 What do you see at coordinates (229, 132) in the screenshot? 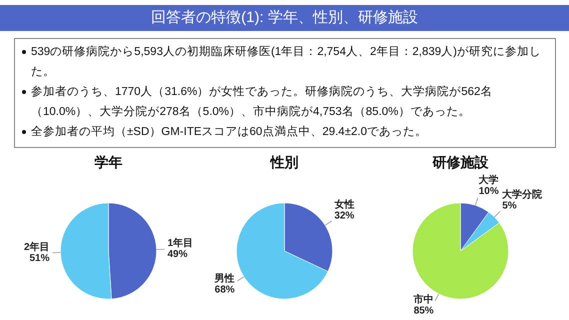
I see `text: 全参加者の平均（±SD）GM-ITEスコアは60点満点中、29.4±2.0であった。` at bounding box center [229, 132].